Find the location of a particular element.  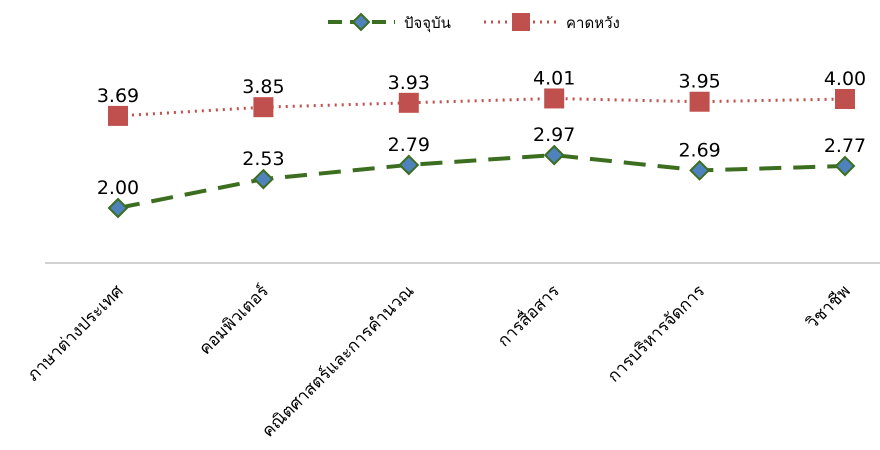

x-tick-label: ภาษาต่างประเทศ is located at coordinates (75, 333).